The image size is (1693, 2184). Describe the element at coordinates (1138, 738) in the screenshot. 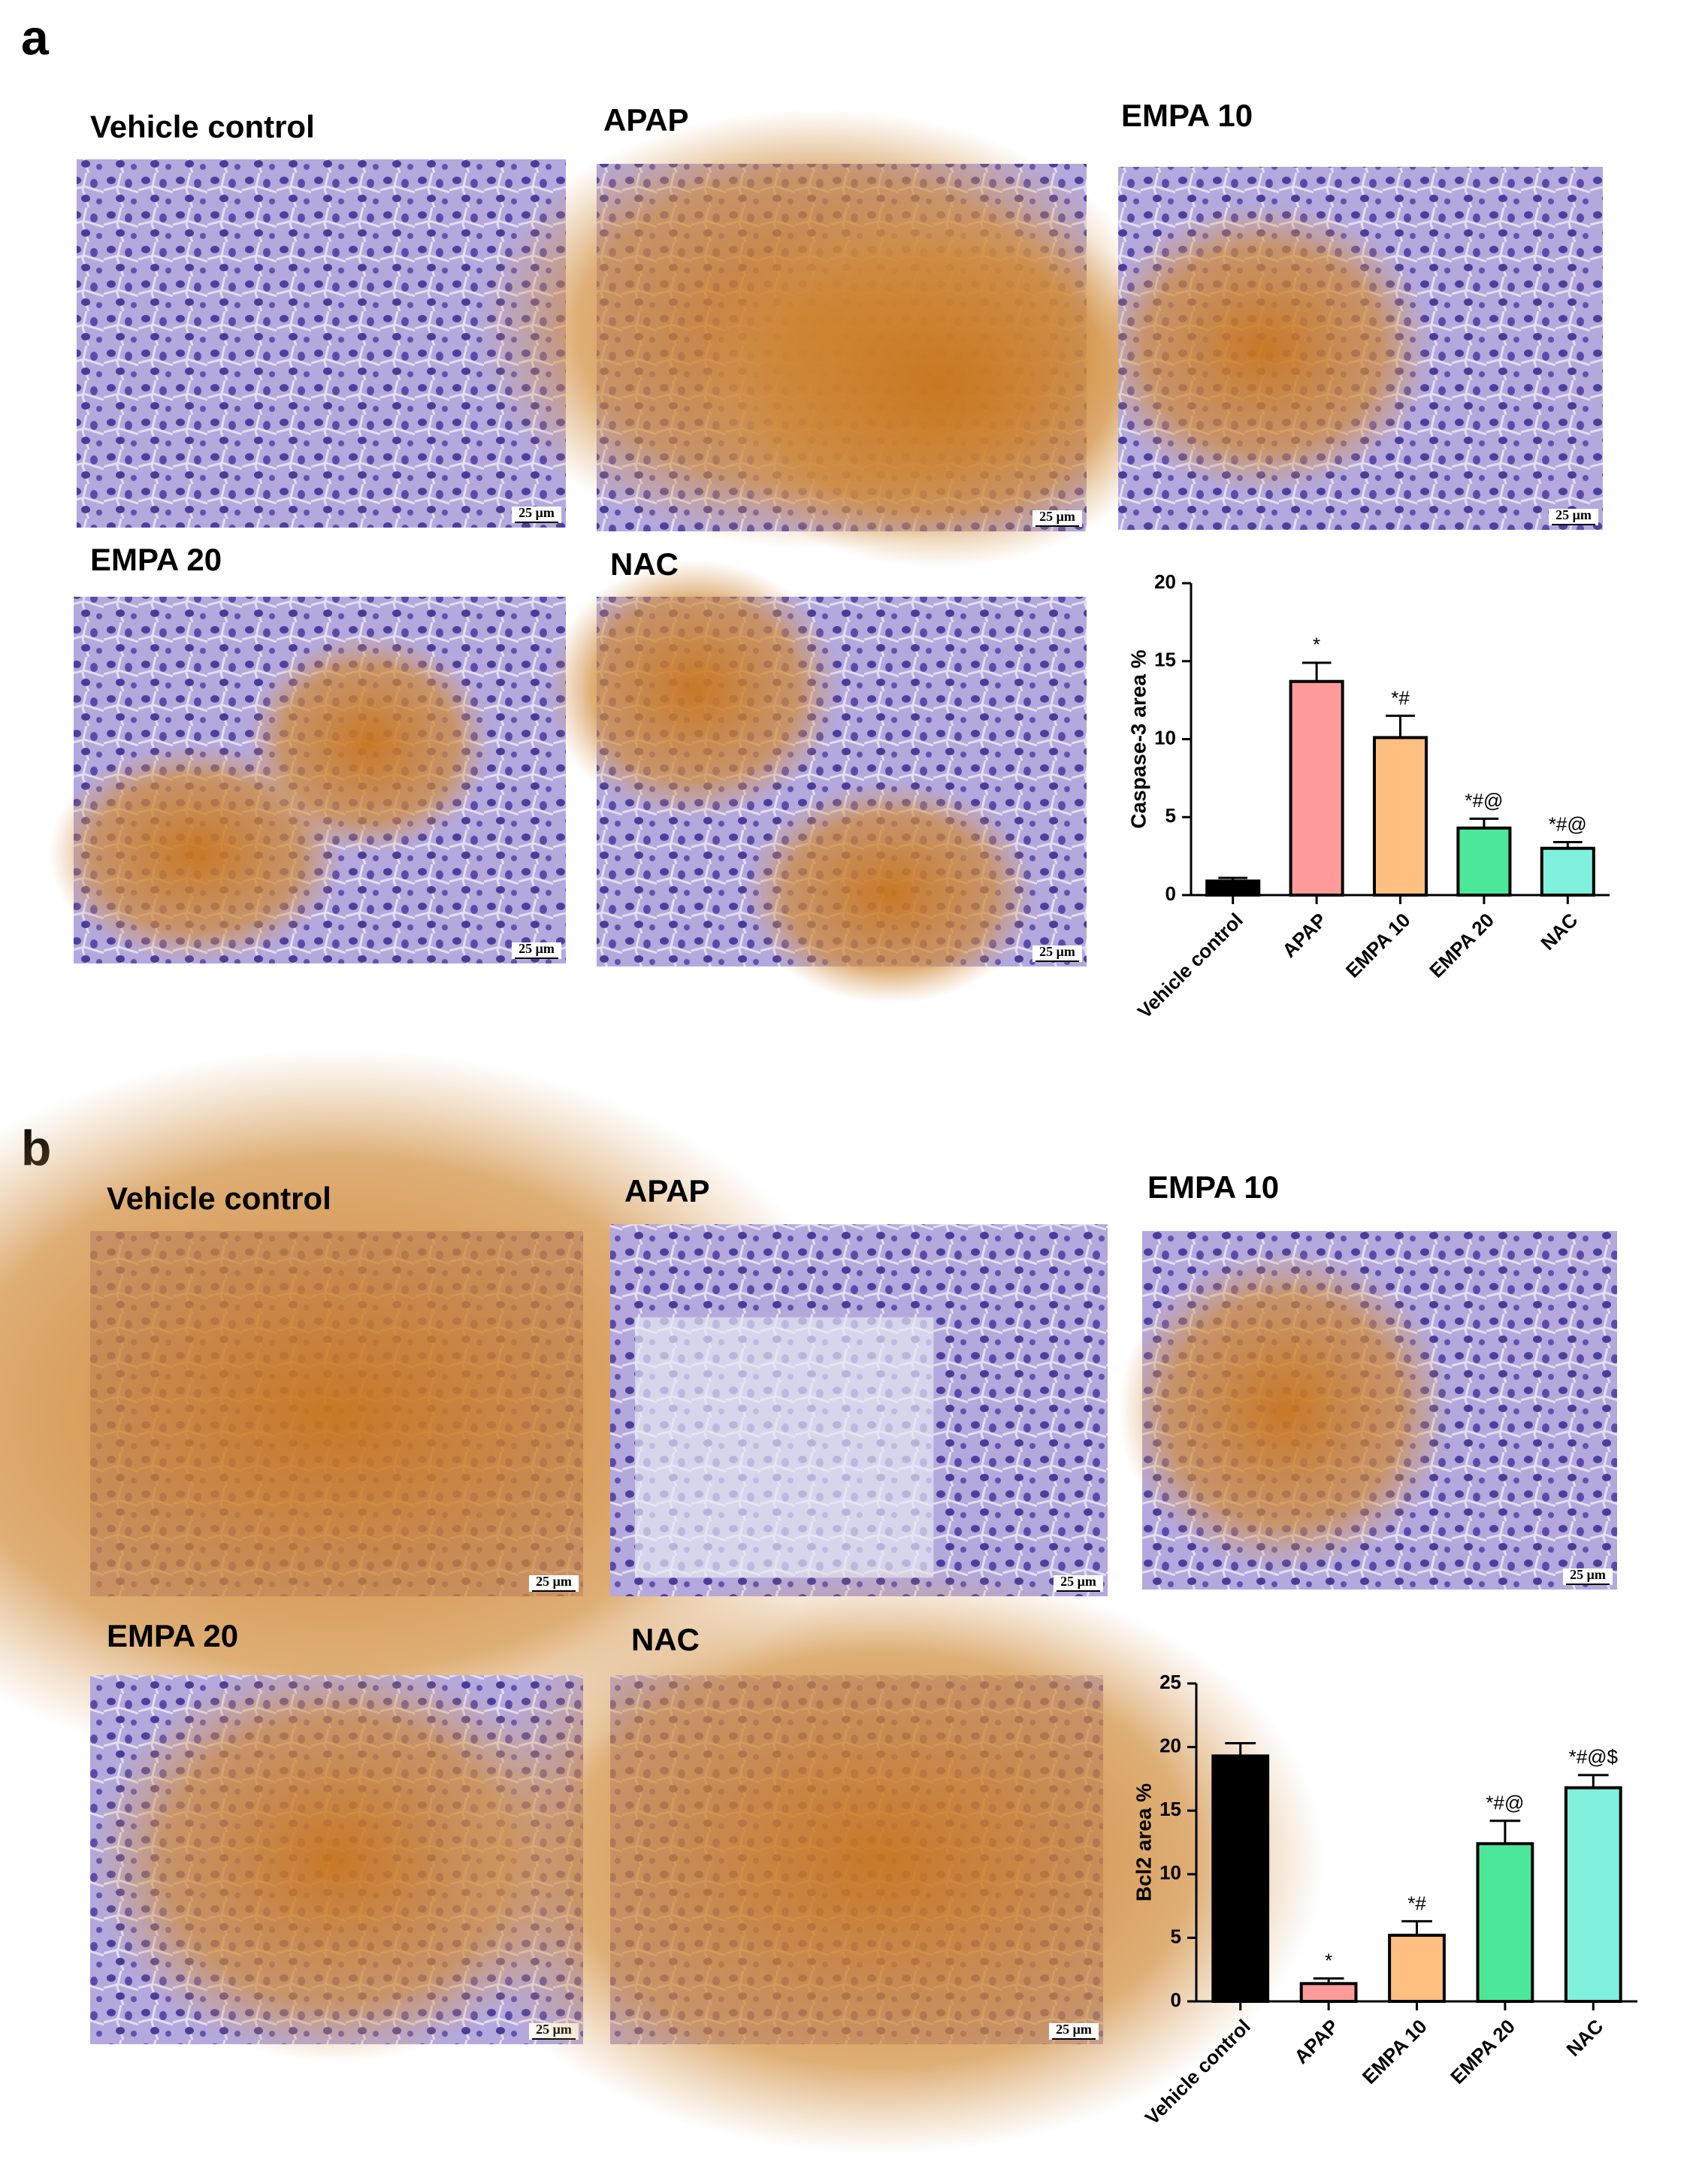

I see `y-axis-label: Caspase-3 area %` at that location.